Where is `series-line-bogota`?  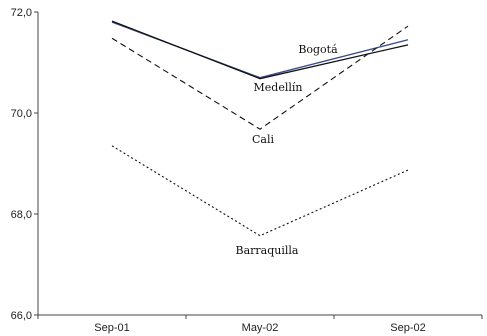
series-line-bogota is located at coordinates (260, 50).